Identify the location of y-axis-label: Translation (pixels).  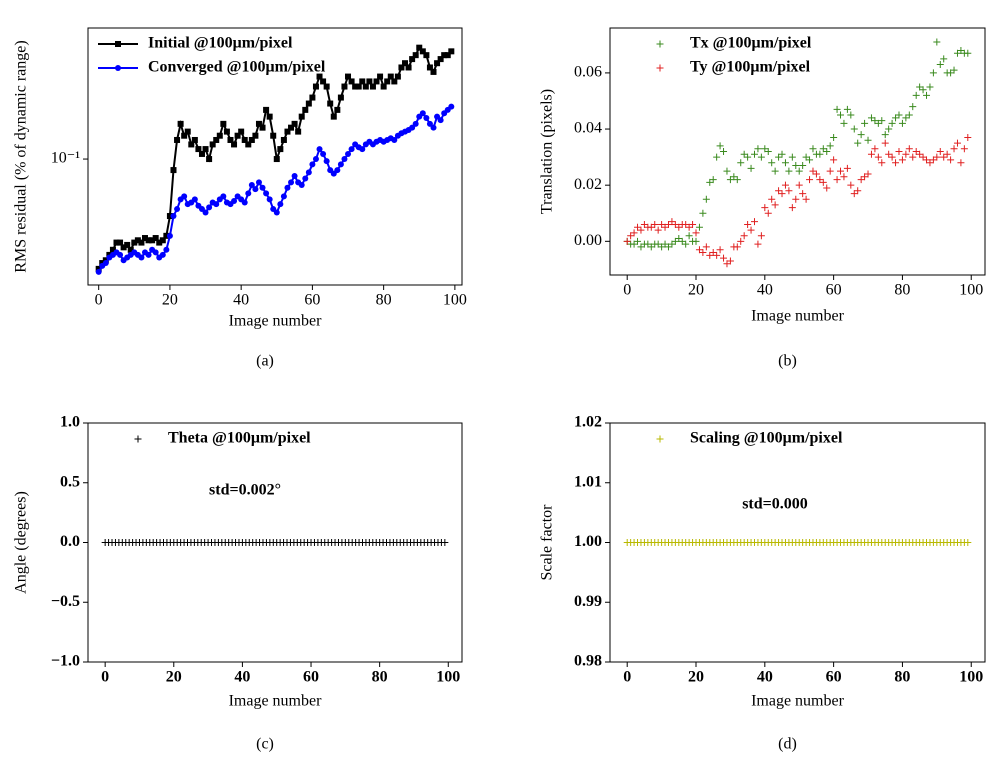
(547, 151).